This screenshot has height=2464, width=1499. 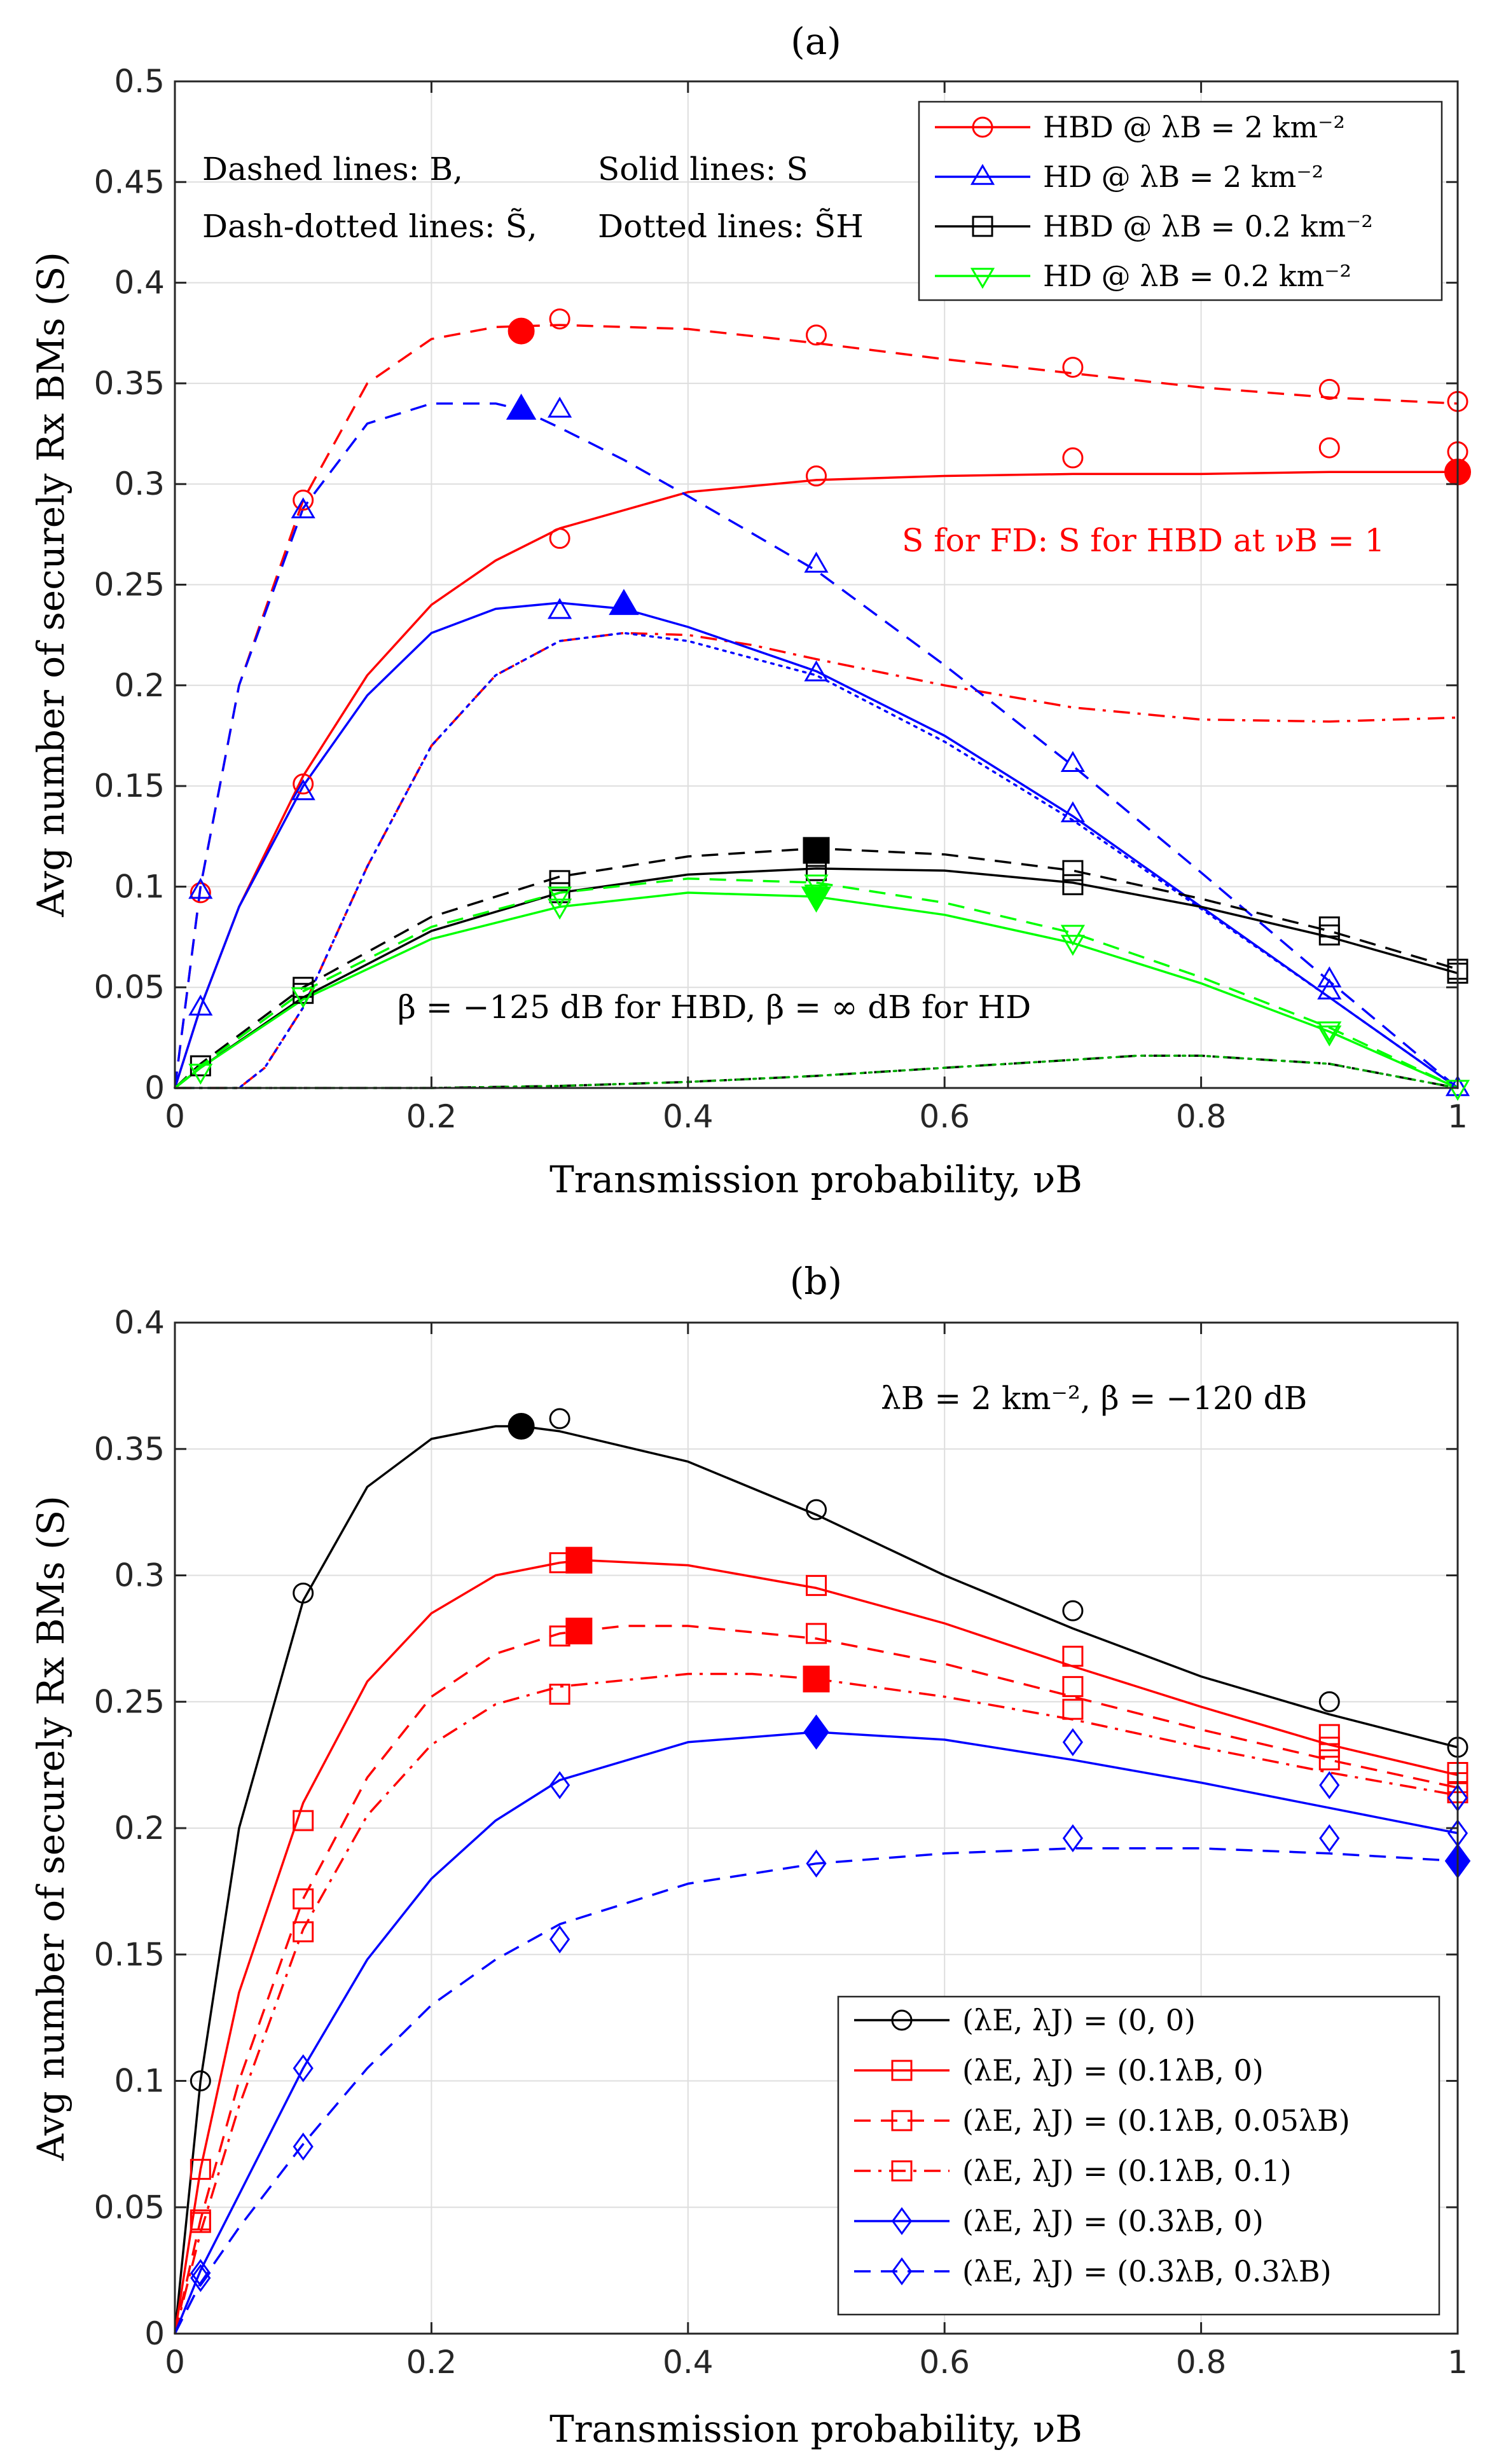 I want to click on annotation-solid-lines: Solid lines: S, so click(x=703, y=170).